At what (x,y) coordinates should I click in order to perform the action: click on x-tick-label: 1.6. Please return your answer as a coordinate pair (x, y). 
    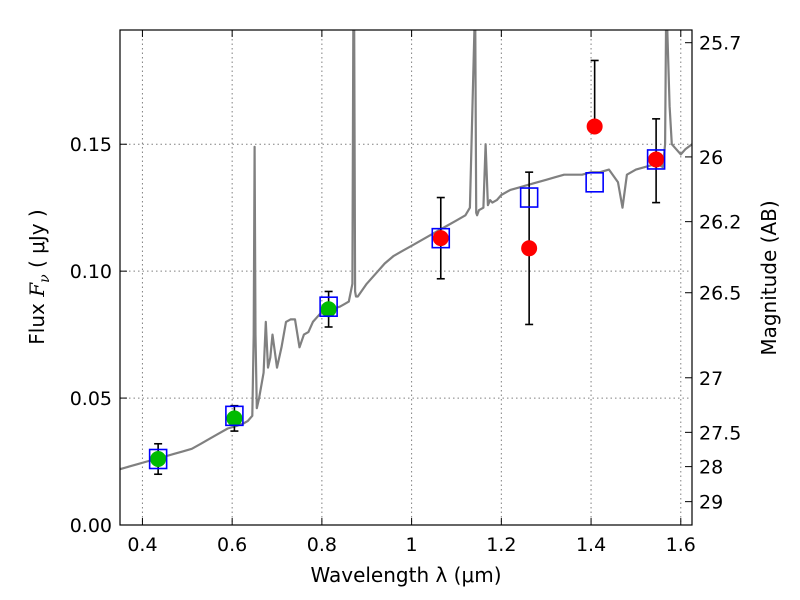
    Looking at the image, I should click on (681, 545).